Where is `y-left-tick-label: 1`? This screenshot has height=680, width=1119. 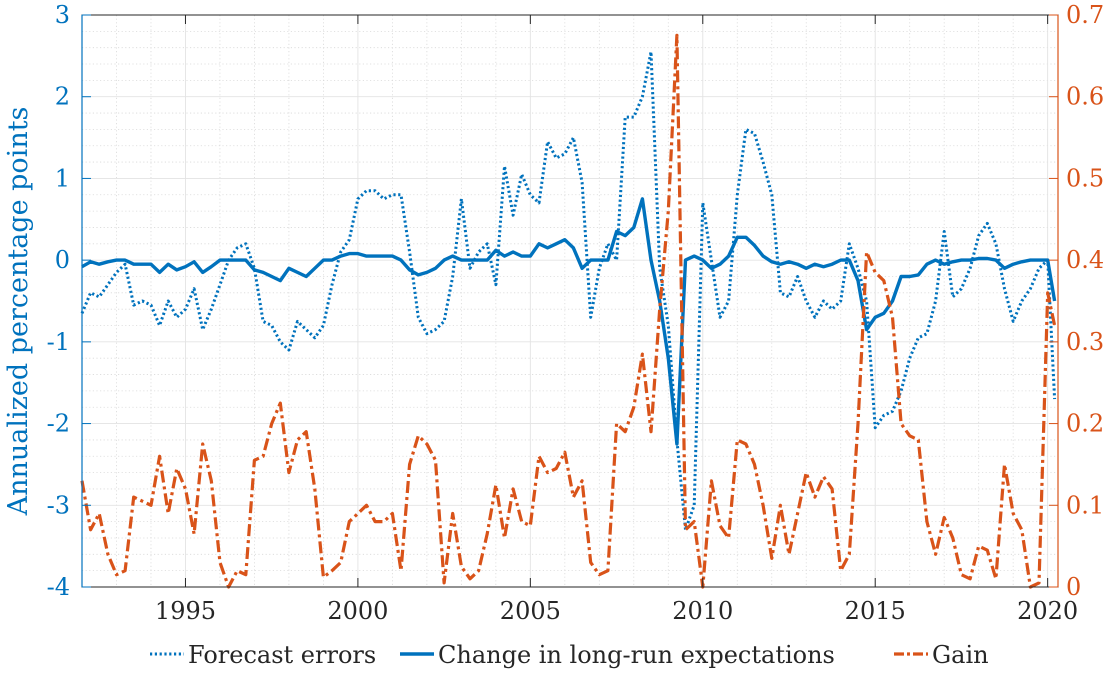 y-left-tick-label: 1 is located at coordinates (62, 178).